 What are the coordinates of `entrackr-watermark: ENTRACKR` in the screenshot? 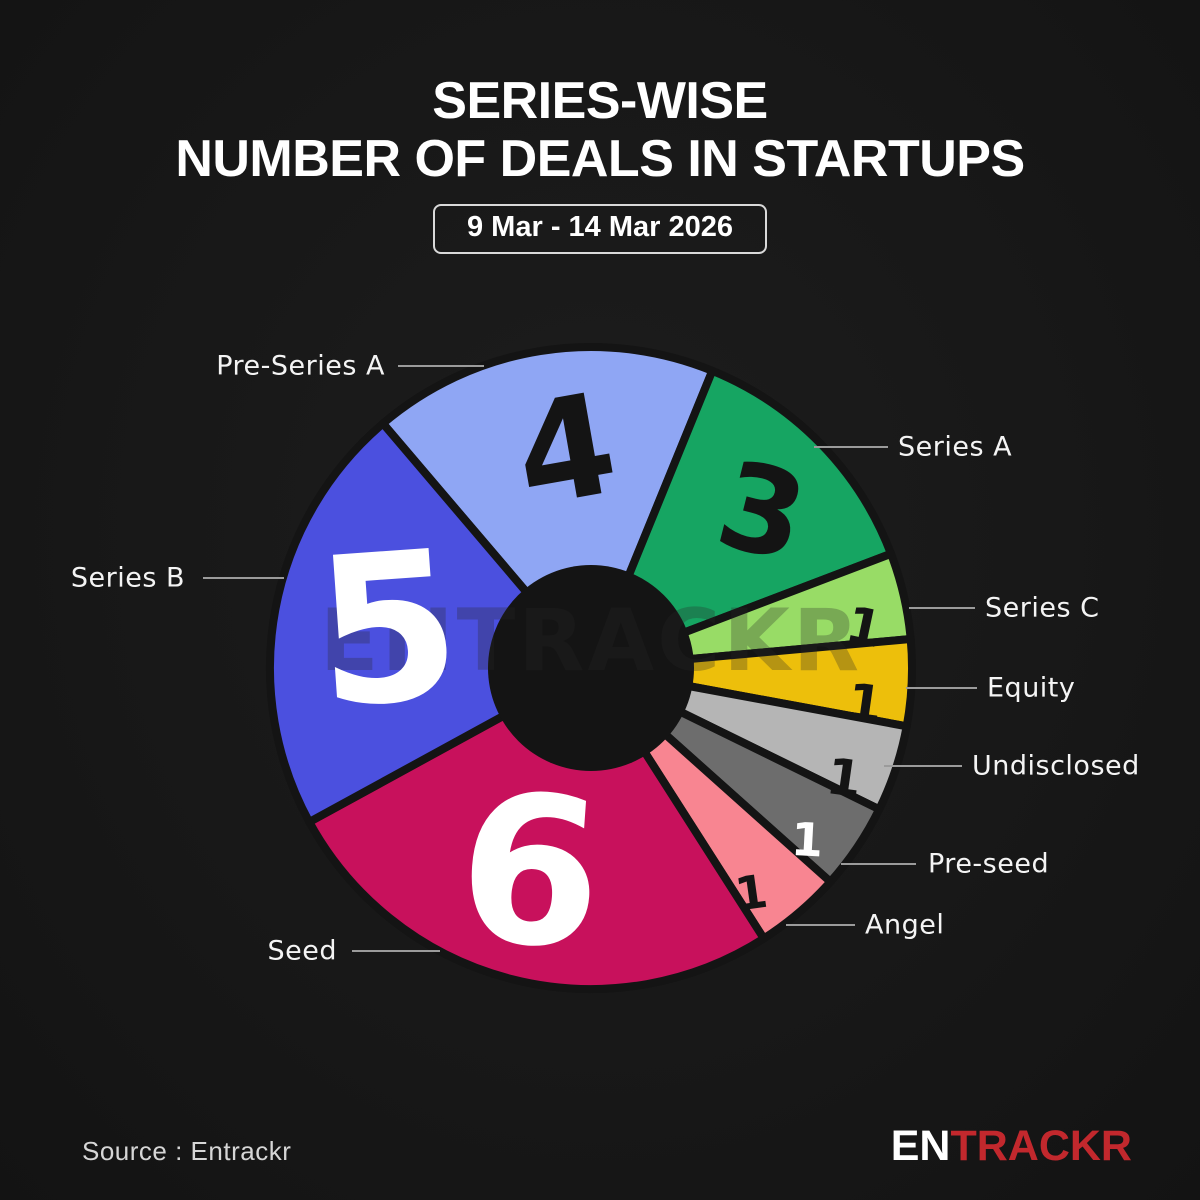 It's located at (591, 641).